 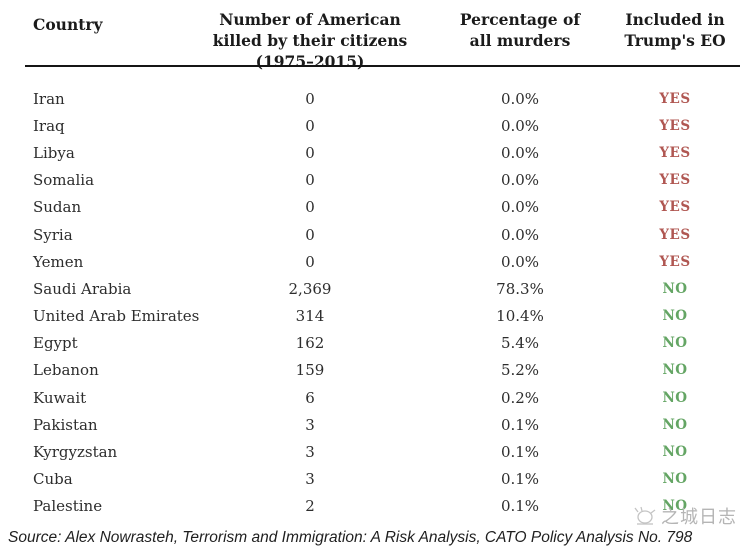 I want to click on table-row: Kyrgyzstan 3 0.1% NO, so click(x=370, y=451).